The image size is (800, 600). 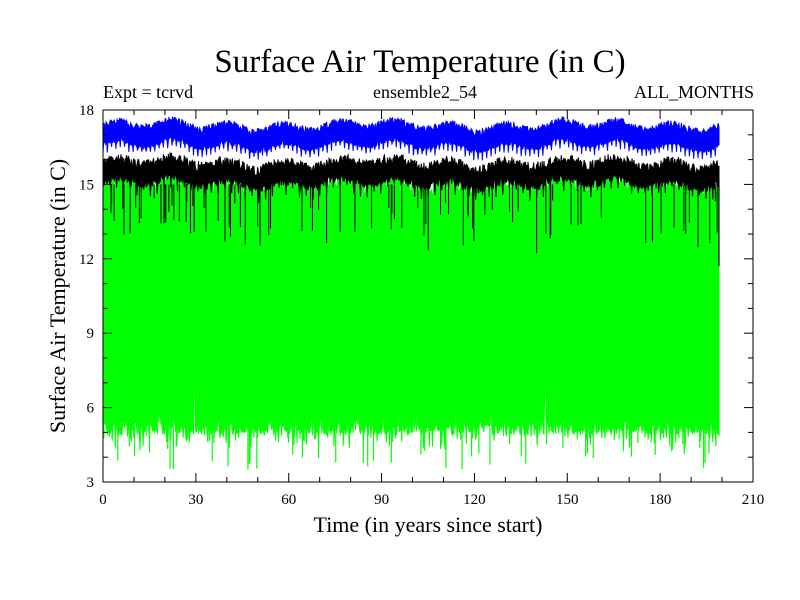 I want to click on series-mean, so click(x=411, y=209).